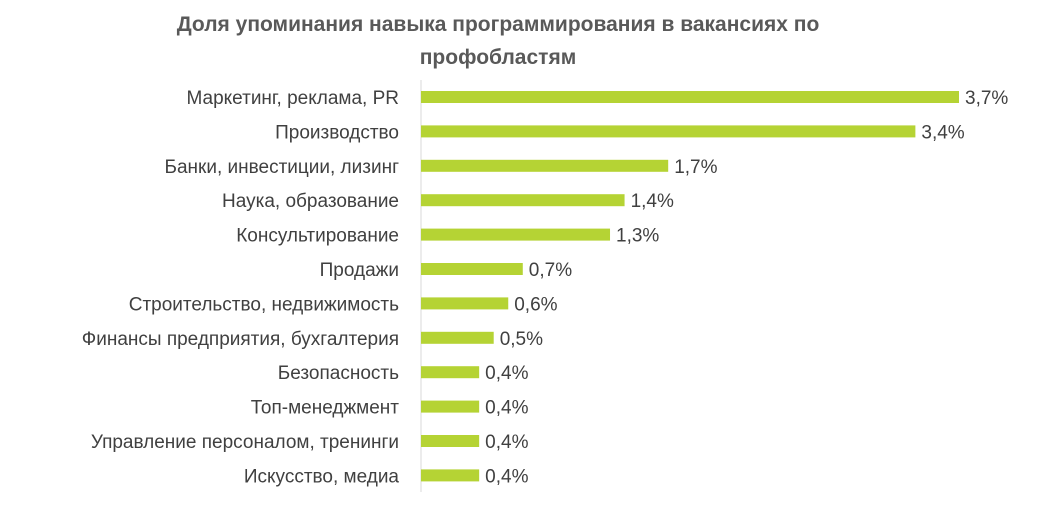 The width and height of the screenshot is (1040, 506). What do you see at coordinates (695, 167) in the screenshot?
I see `value-label: 1,7%` at bounding box center [695, 167].